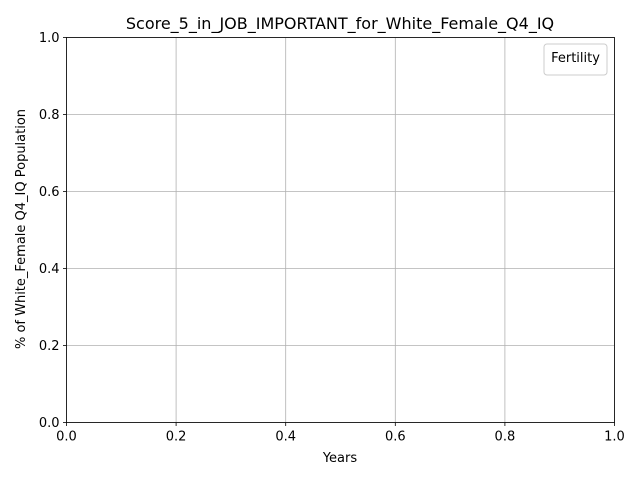 The width and height of the screenshot is (640, 480). Describe the element at coordinates (340, 433) in the screenshot. I see `x-axis-ticks: 0.0 0.2 0.4 0.6 0.8 1.0` at that location.